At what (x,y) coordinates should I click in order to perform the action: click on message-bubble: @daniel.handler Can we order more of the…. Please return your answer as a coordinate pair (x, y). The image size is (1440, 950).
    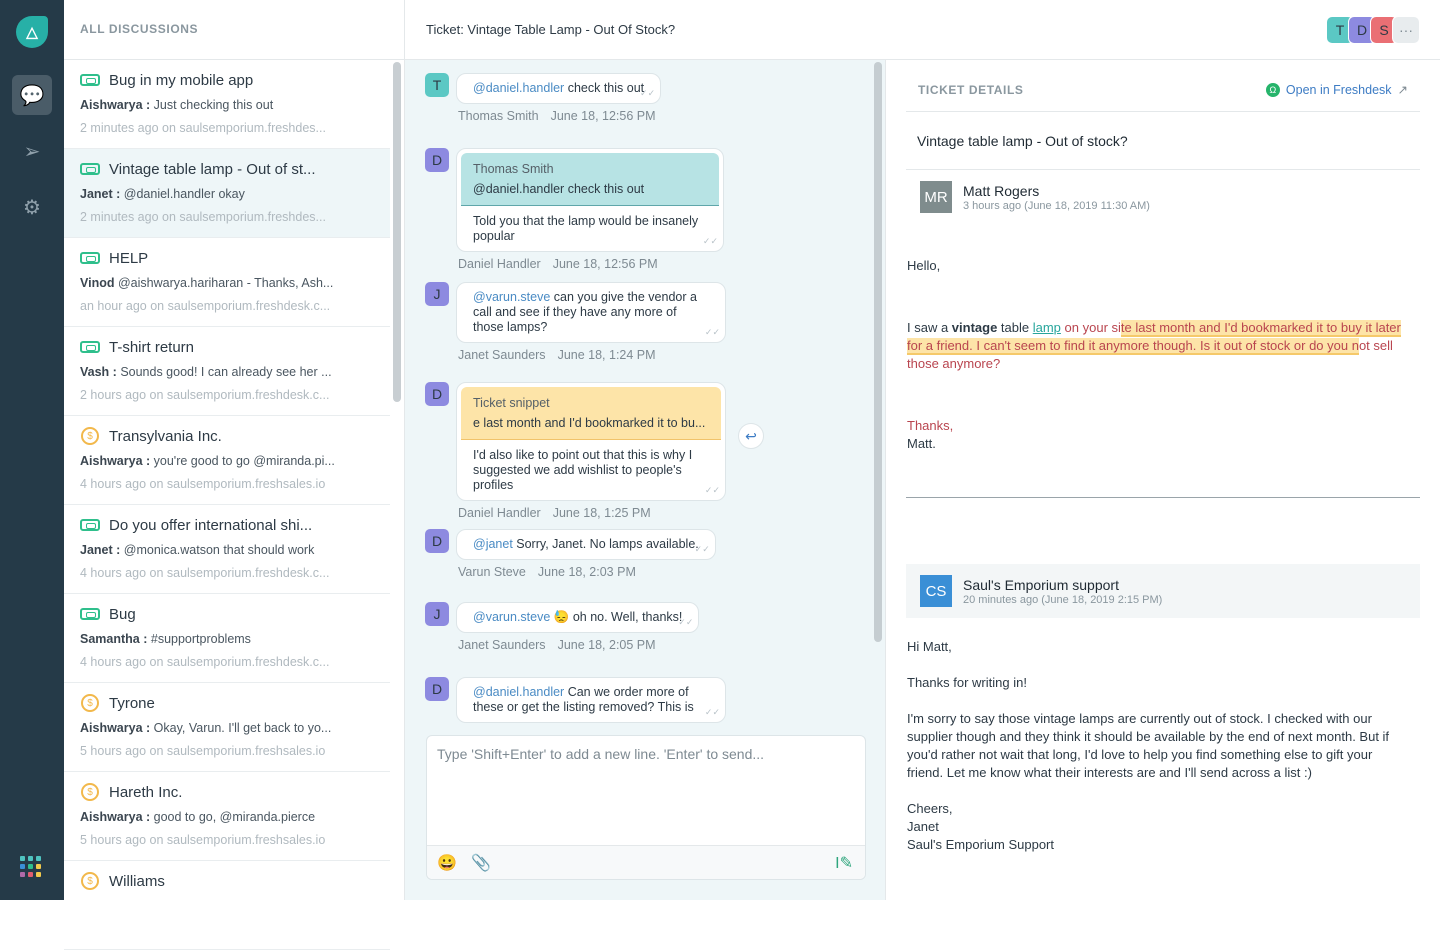
    Looking at the image, I should click on (591, 700).